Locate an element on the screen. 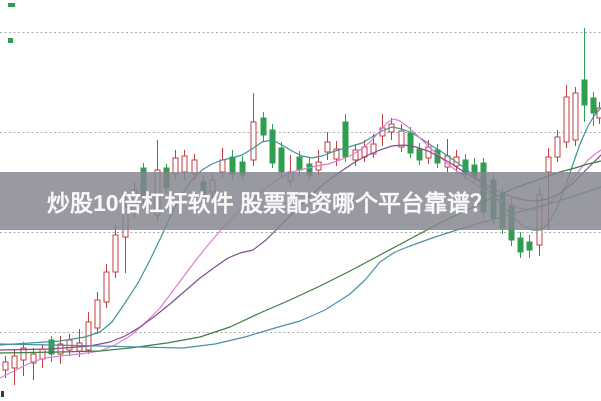  headline-text: 炒股10倍杠杆软件 股票配资哪个平台靠谱？ is located at coordinates (270, 203).